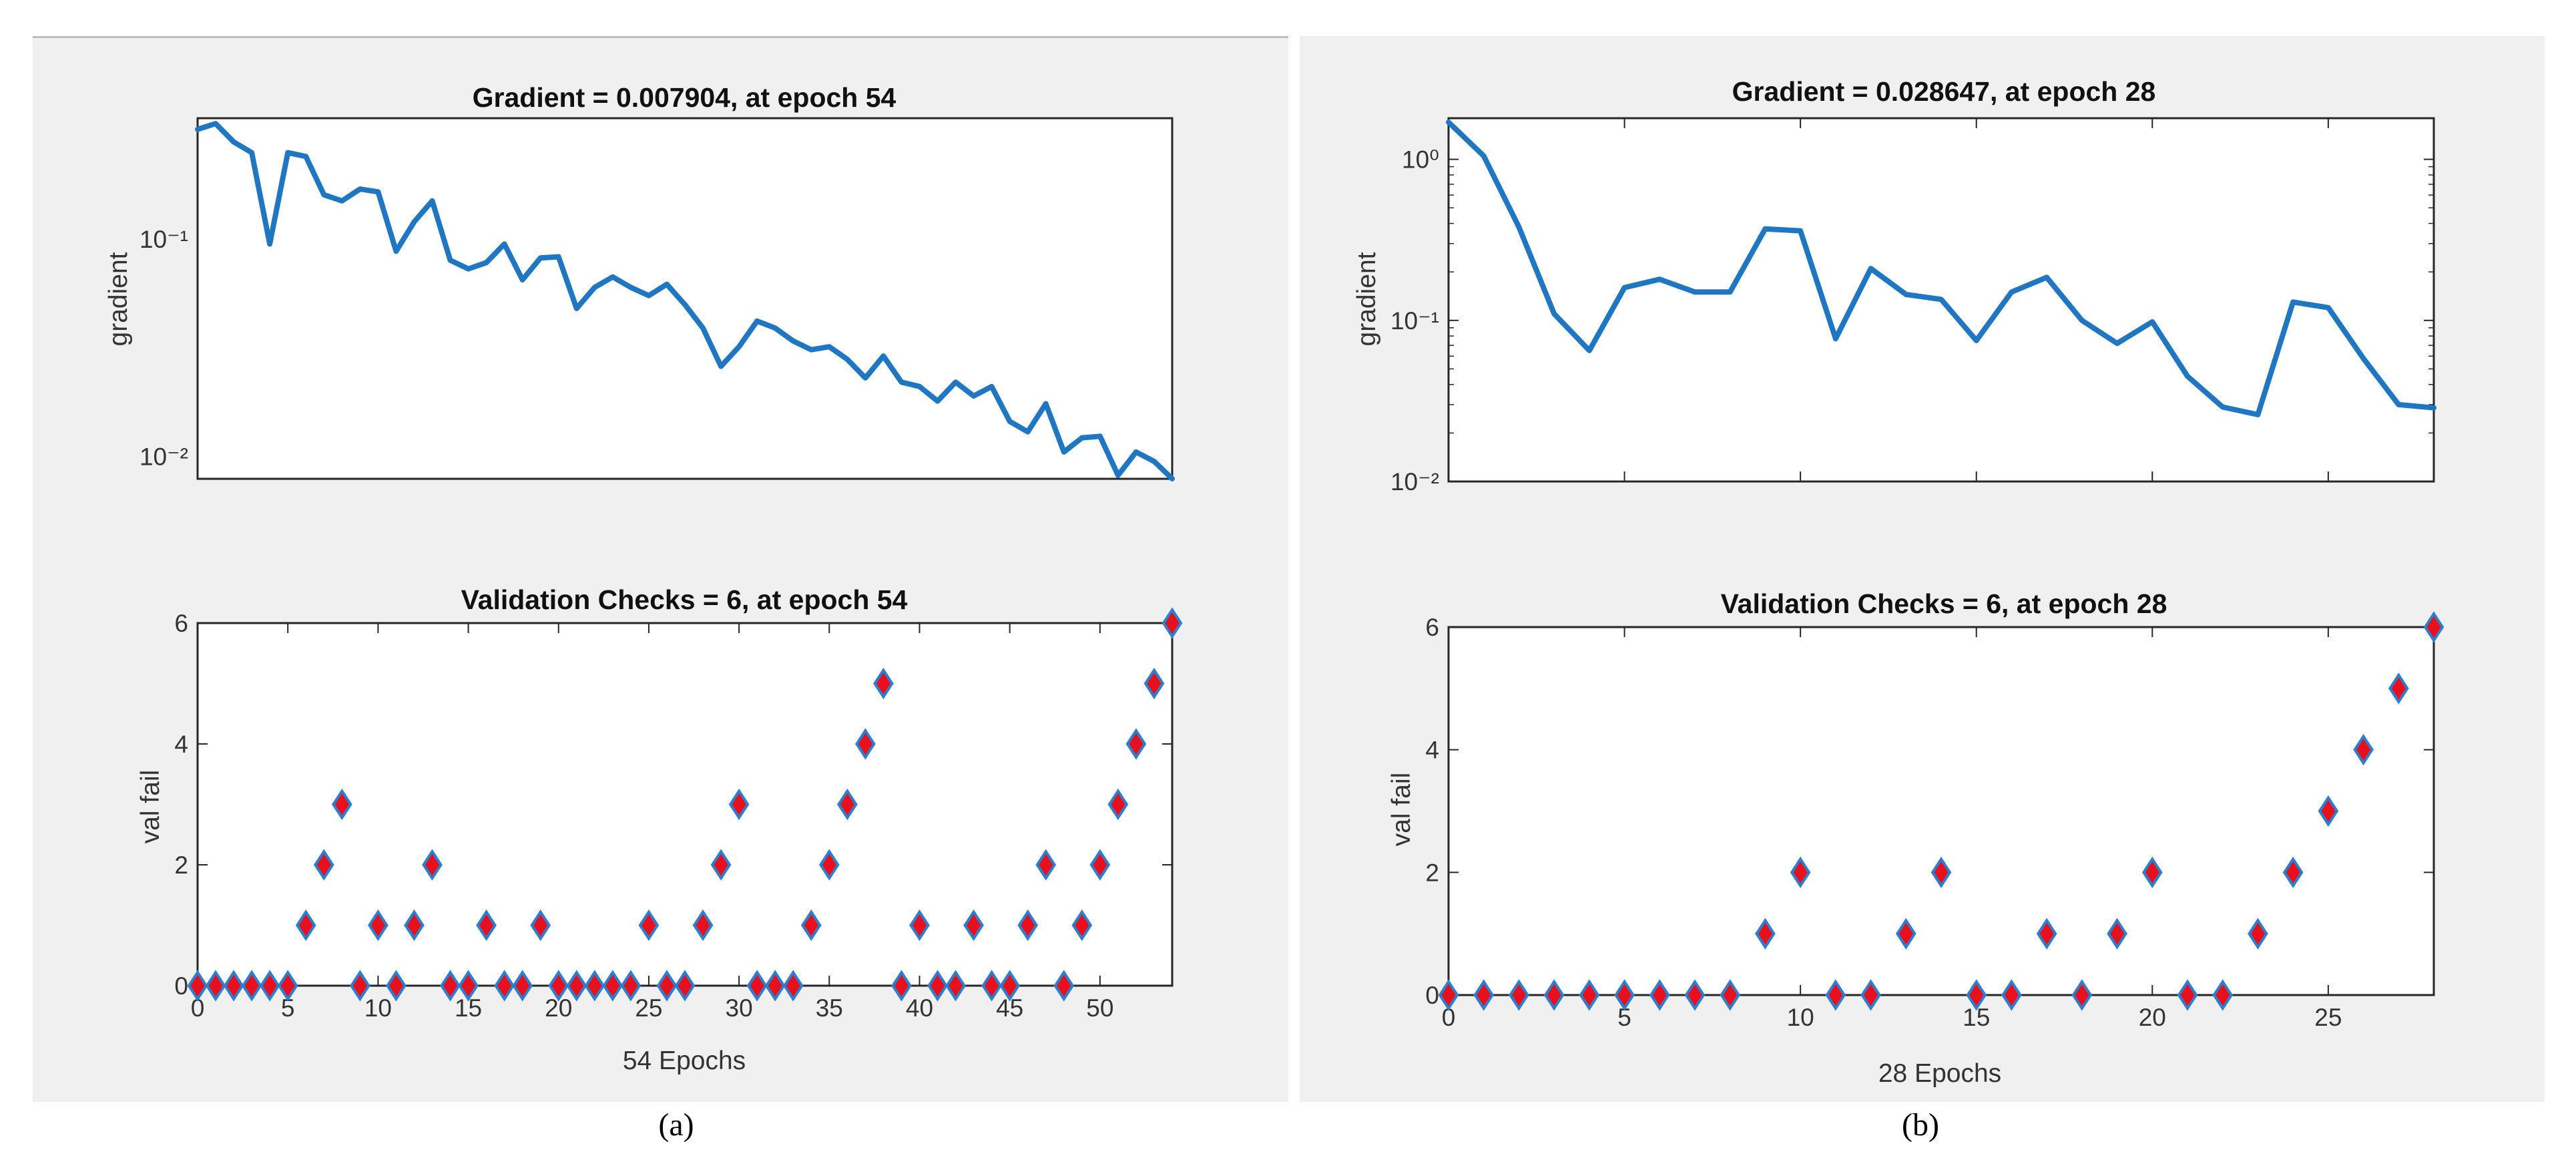 Image resolution: width=2576 pixels, height=1166 pixels. What do you see at coordinates (1432, 995) in the screenshot?
I see `chart-b-valfail-ytick-label: 0` at bounding box center [1432, 995].